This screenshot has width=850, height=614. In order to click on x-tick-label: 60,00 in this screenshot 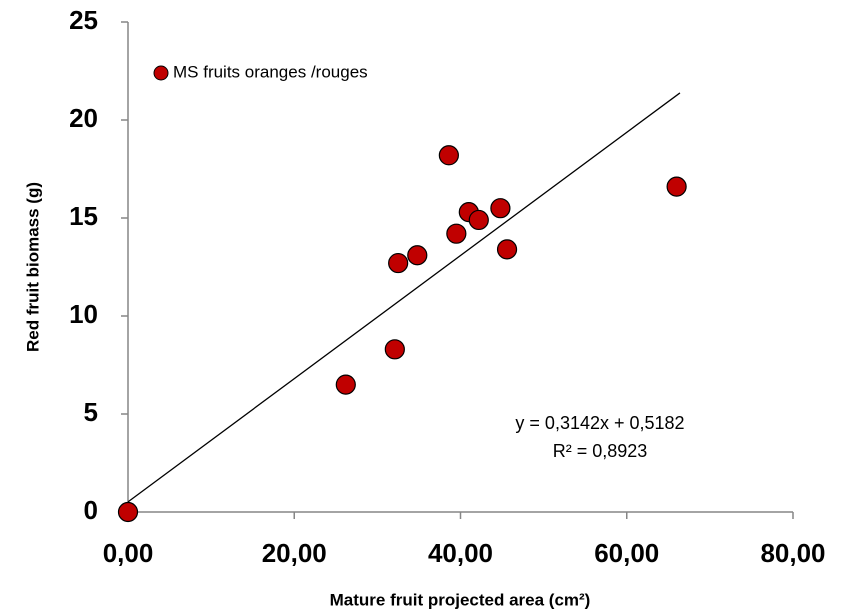, I will do `click(626, 553)`.